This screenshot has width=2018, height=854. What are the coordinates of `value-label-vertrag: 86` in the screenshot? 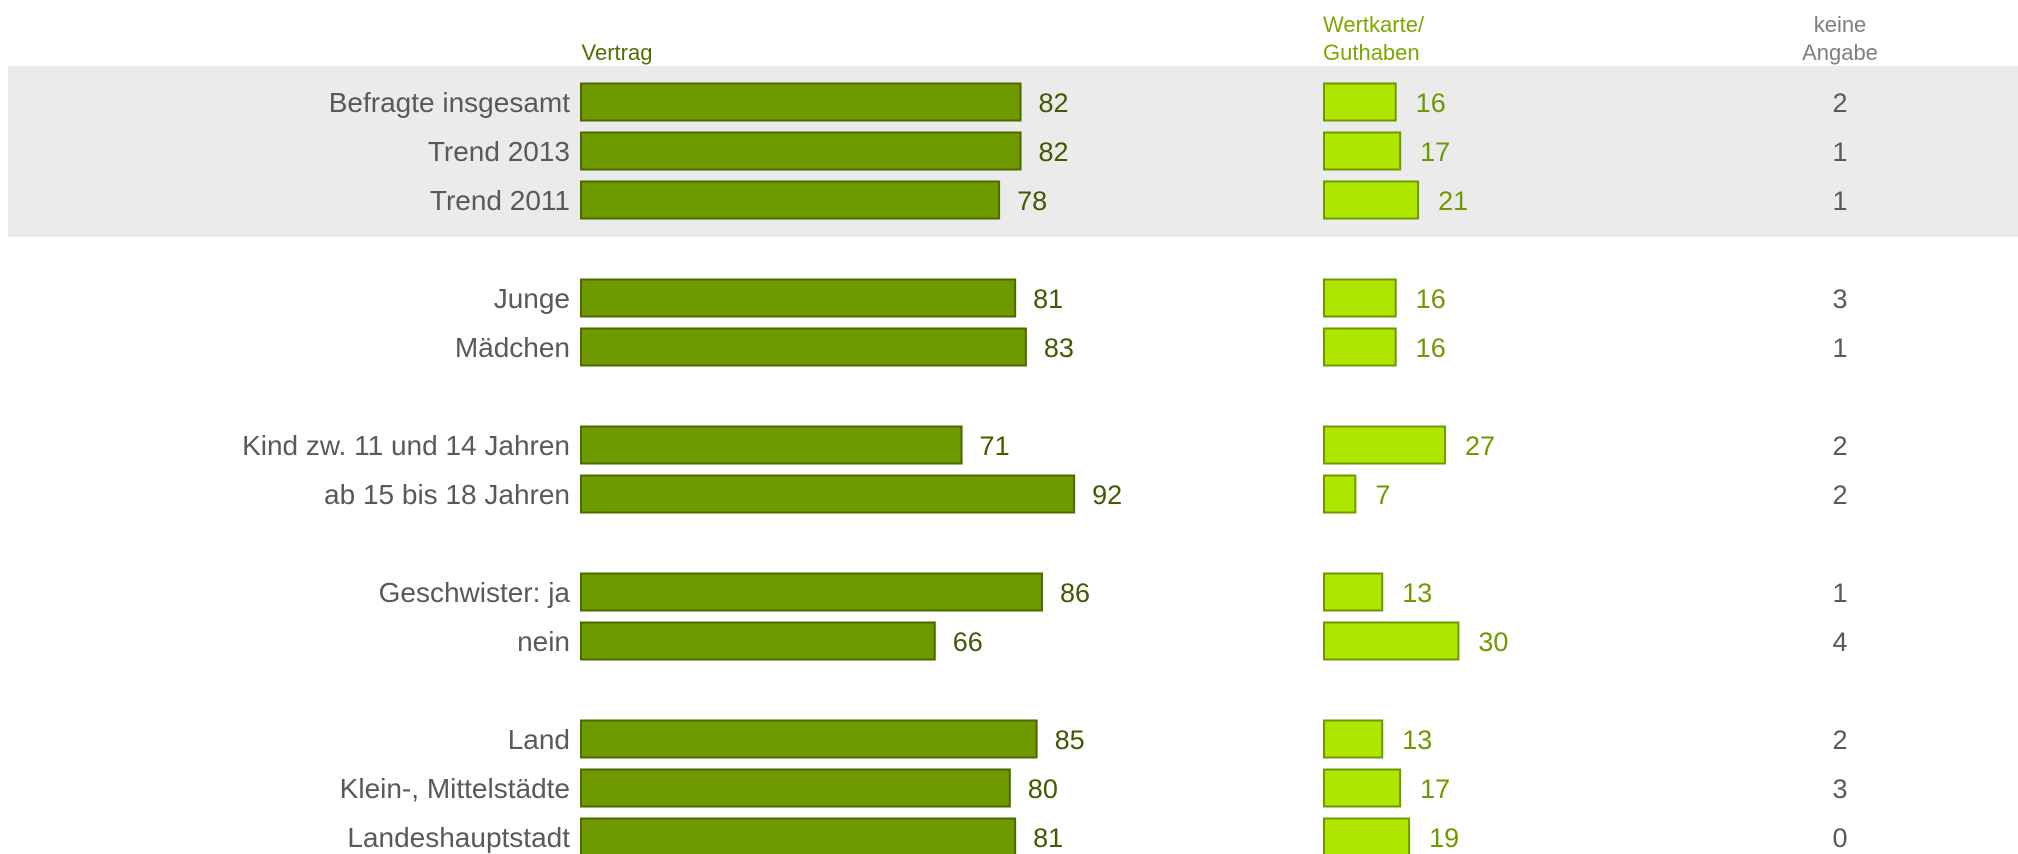 It's located at (1075, 593).